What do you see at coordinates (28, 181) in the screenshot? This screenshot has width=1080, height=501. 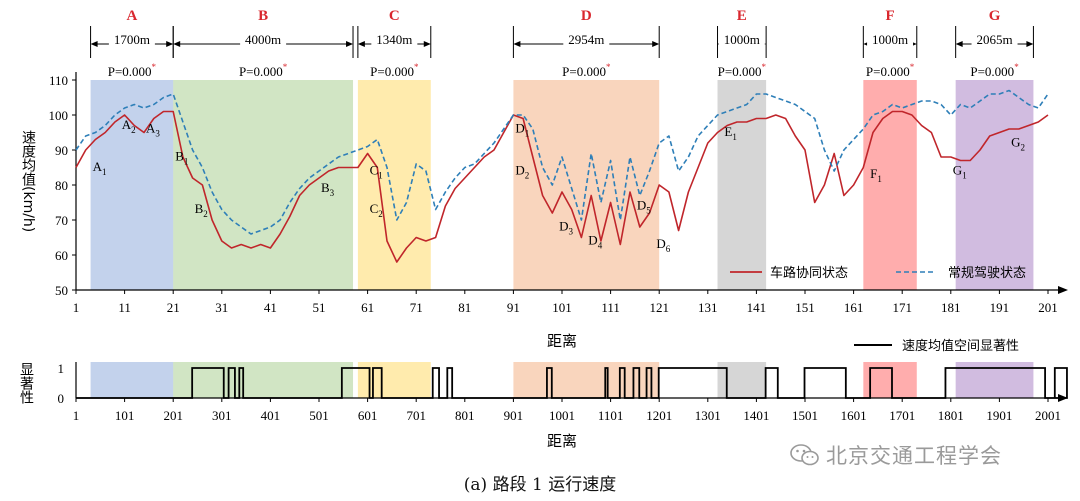 I see `y-axis-label: 速度均值(km/h)` at bounding box center [28, 181].